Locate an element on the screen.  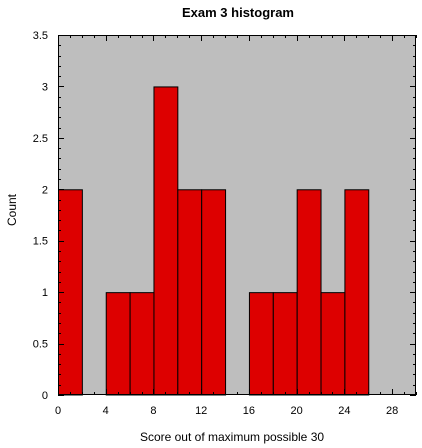
y-tick-label: 2.5 is located at coordinates (40, 139).